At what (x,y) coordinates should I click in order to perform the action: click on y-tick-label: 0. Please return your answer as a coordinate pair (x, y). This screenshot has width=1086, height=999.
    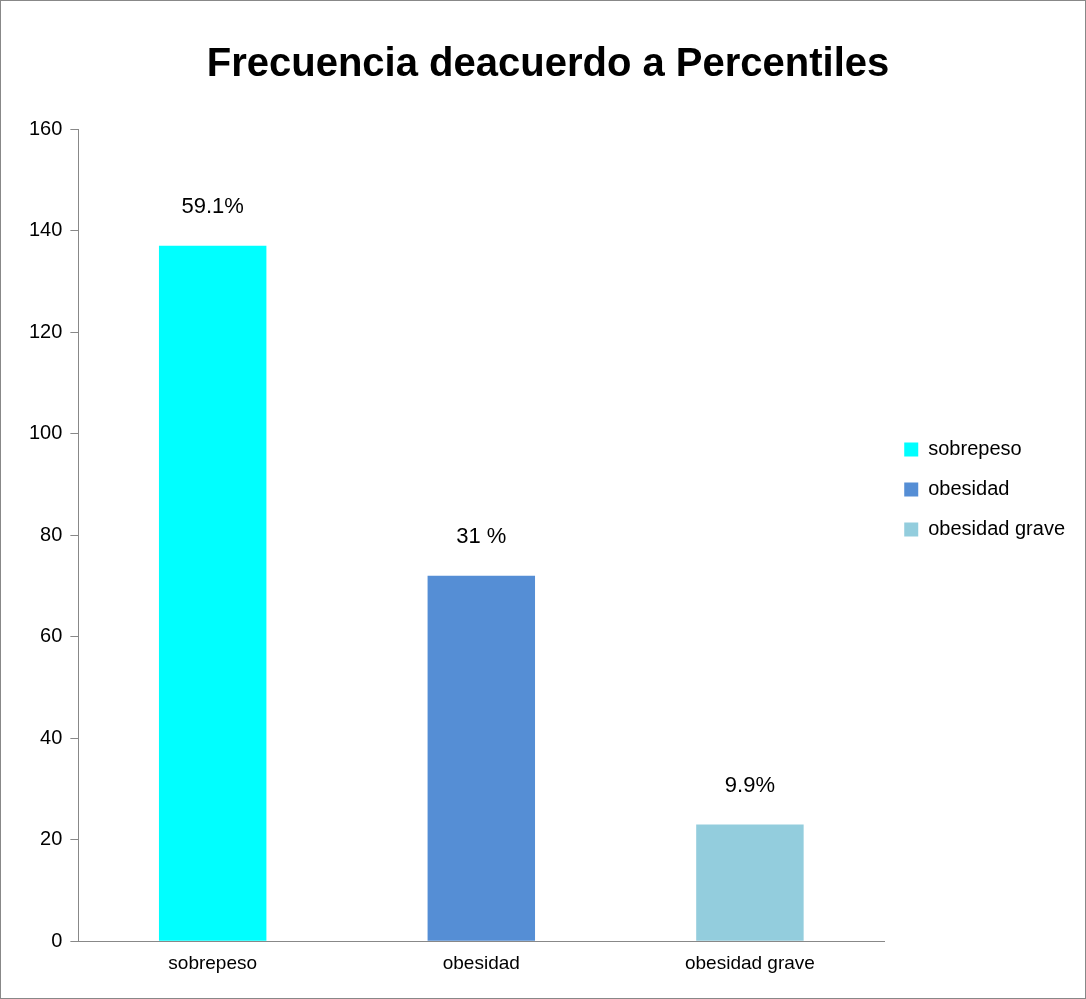
    Looking at the image, I should click on (57, 939).